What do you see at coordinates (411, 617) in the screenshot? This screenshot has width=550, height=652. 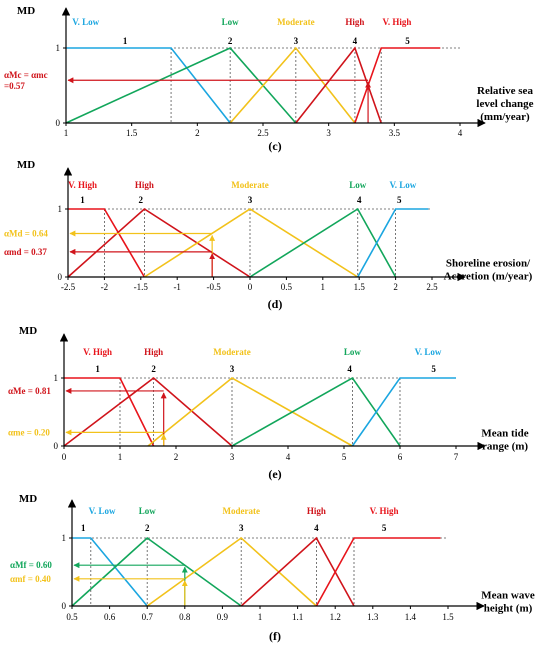 I see `x-tick-label: 1.4` at bounding box center [411, 617].